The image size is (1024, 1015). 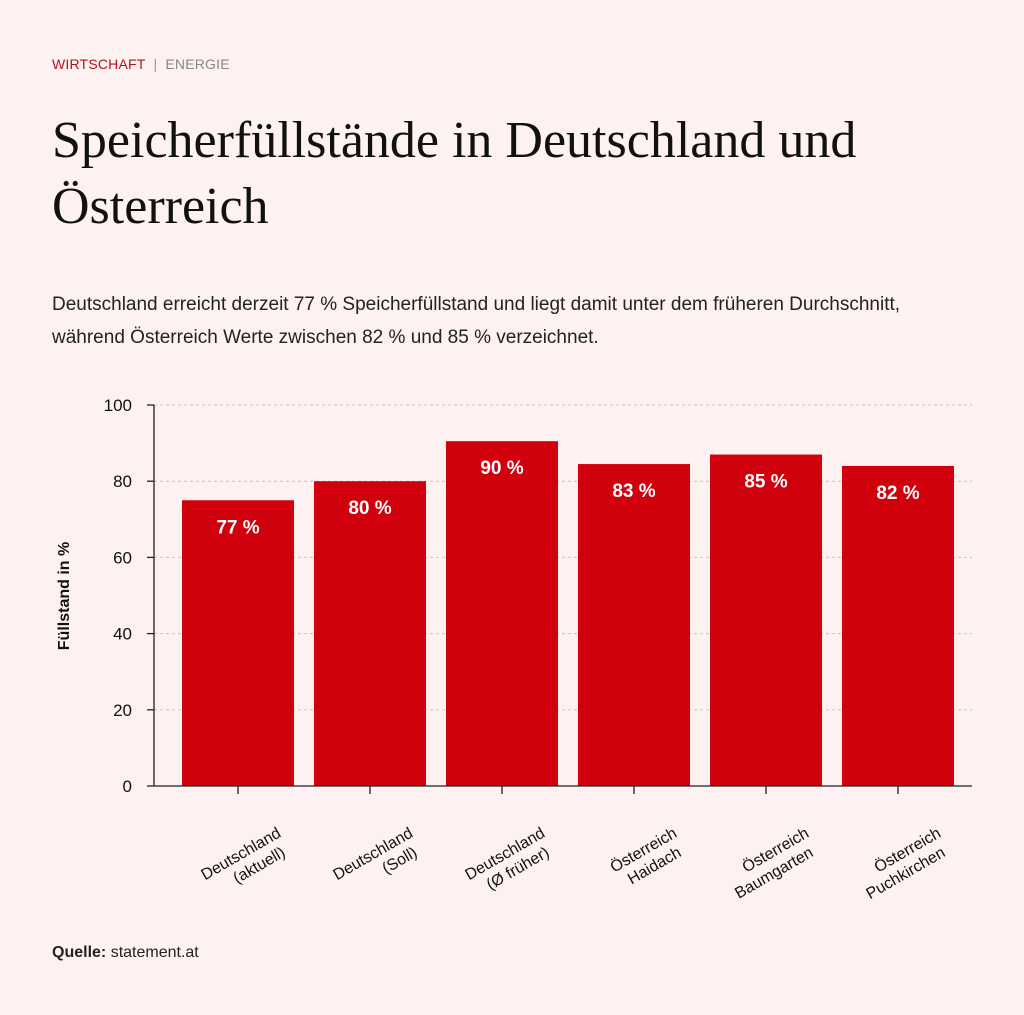 What do you see at coordinates (375, 854) in the screenshot?
I see `x-tick-label: Deutschland(Soll)` at bounding box center [375, 854].